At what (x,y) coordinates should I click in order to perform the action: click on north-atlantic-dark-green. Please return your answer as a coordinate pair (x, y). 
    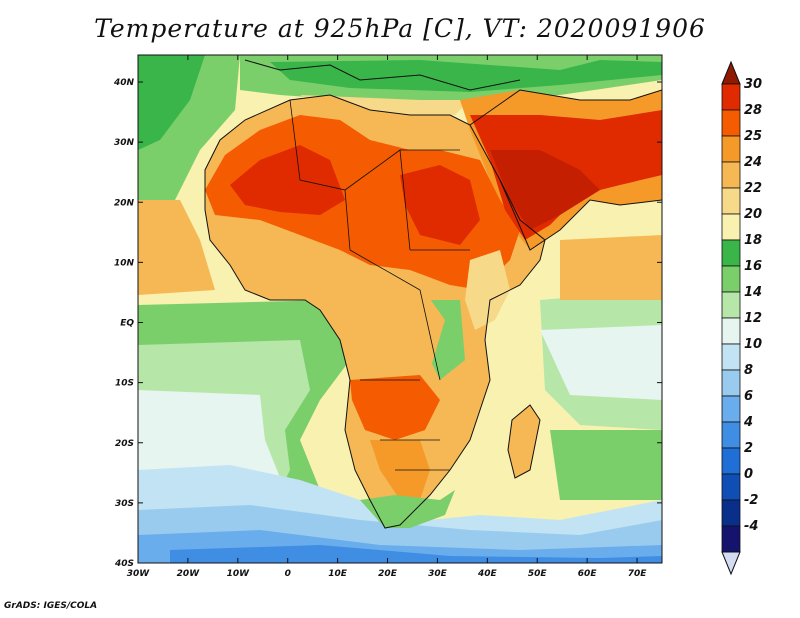
    Looking at the image, I should click on (171, 102).